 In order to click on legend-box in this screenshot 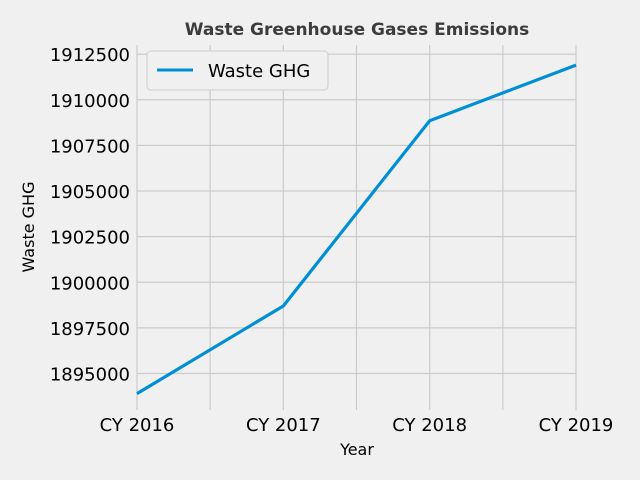, I will do `click(237, 70)`.